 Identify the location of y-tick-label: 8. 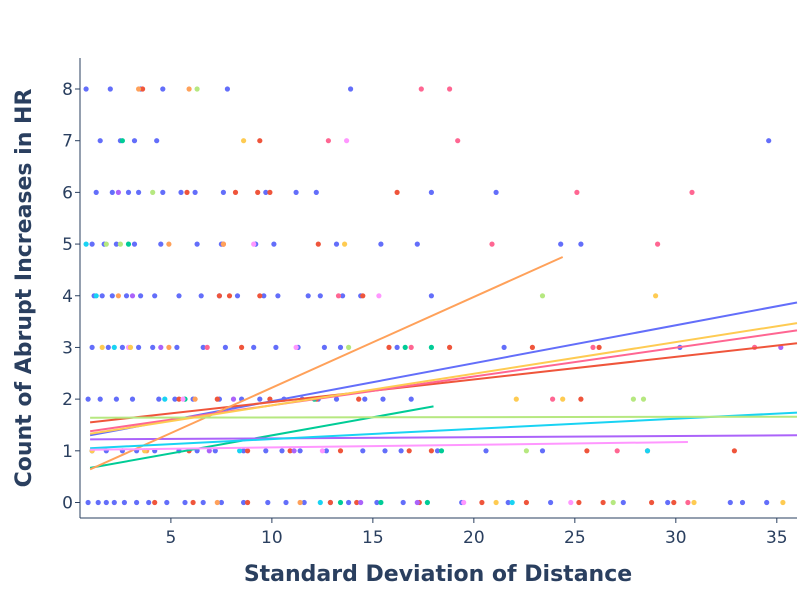
(67, 90).